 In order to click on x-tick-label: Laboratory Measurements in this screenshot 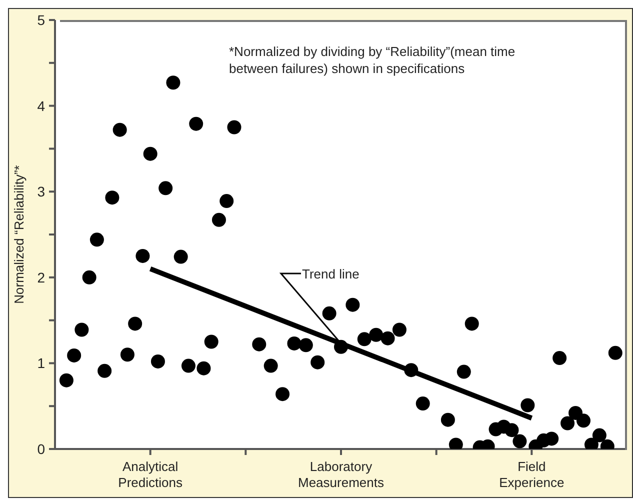, I will do `click(341, 474)`.